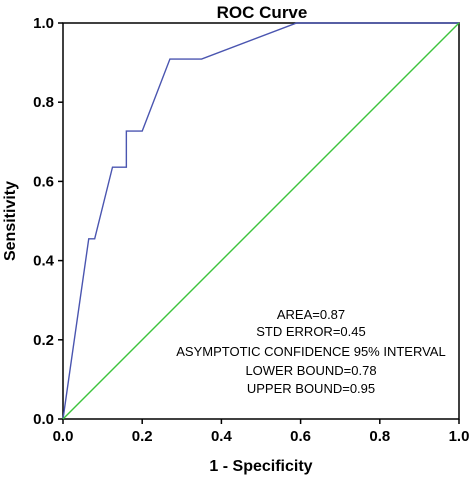  What do you see at coordinates (10, 221) in the screenshot?
I see `y-axis-label: Sensitivity` at bounding box center [10, 221].